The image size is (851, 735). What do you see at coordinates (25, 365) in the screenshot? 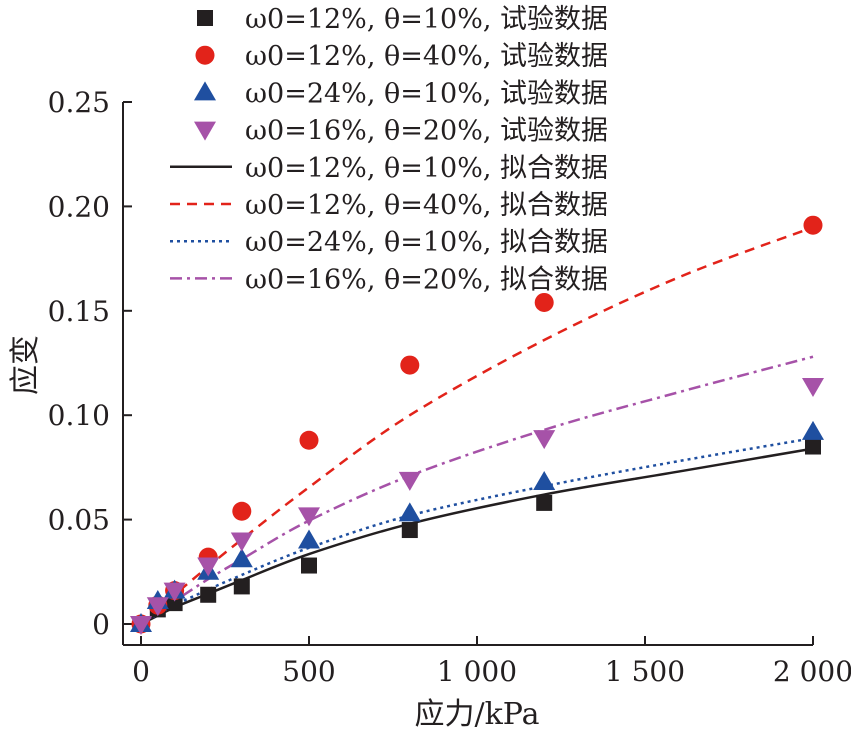
I see `y-axis-title: 应变` at bounding box center [25, 365].